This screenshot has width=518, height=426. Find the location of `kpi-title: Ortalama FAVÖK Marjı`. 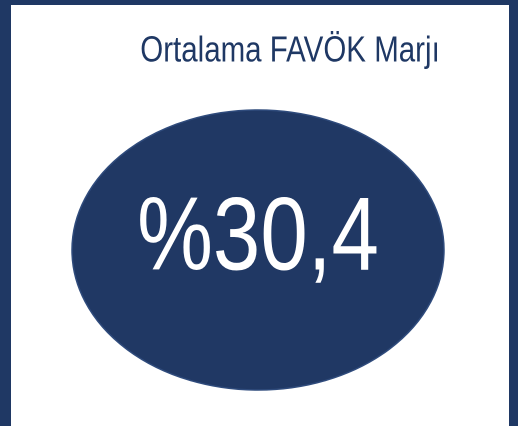

kpi-title: Ortalama FAVÖK Marjı is located at coordinates (290, 49).